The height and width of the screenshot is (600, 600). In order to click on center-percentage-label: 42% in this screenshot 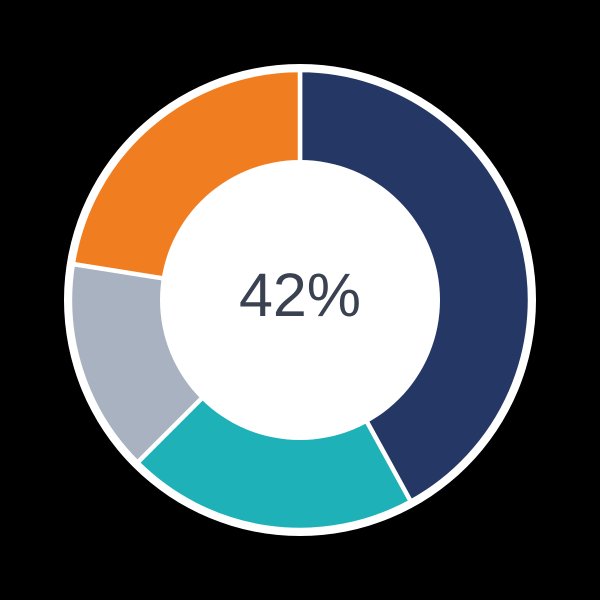, I will do `click(300, 295)`.